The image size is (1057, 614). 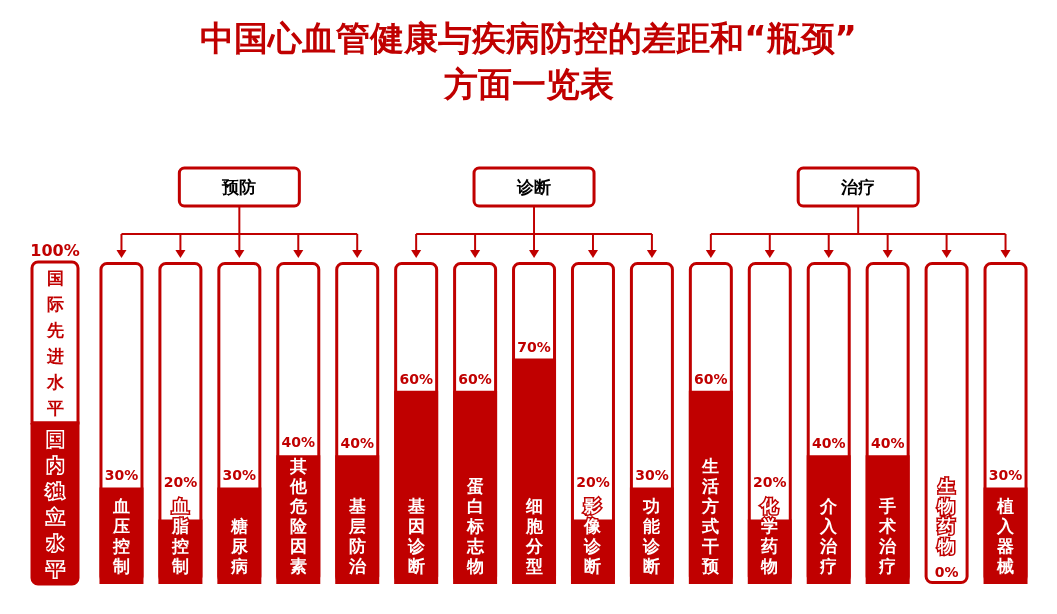 What do you see at coordinates (55, 250) in the screenshot?
I see `text: 100%` at bounding box center [55, 250].